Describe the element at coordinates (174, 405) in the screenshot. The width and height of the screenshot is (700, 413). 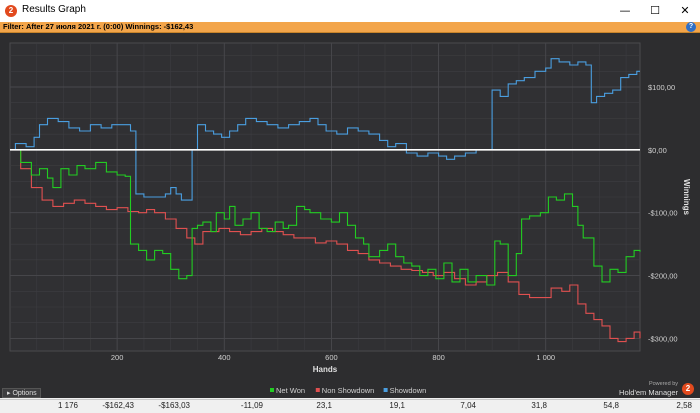
I see `stat-all-in-adj: -$163,03` at that location.